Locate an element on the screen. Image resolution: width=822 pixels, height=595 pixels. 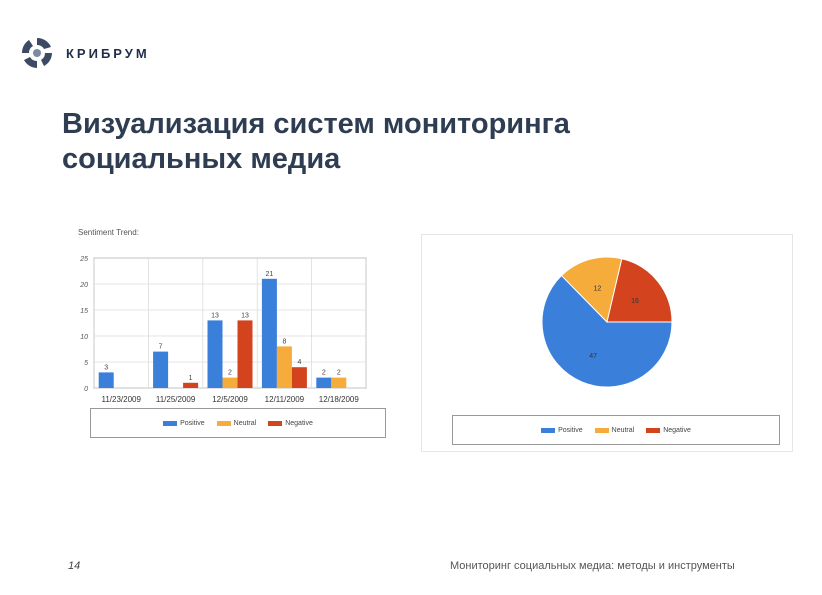
bar-value-label: 21 is located at coordinates (270, 274).